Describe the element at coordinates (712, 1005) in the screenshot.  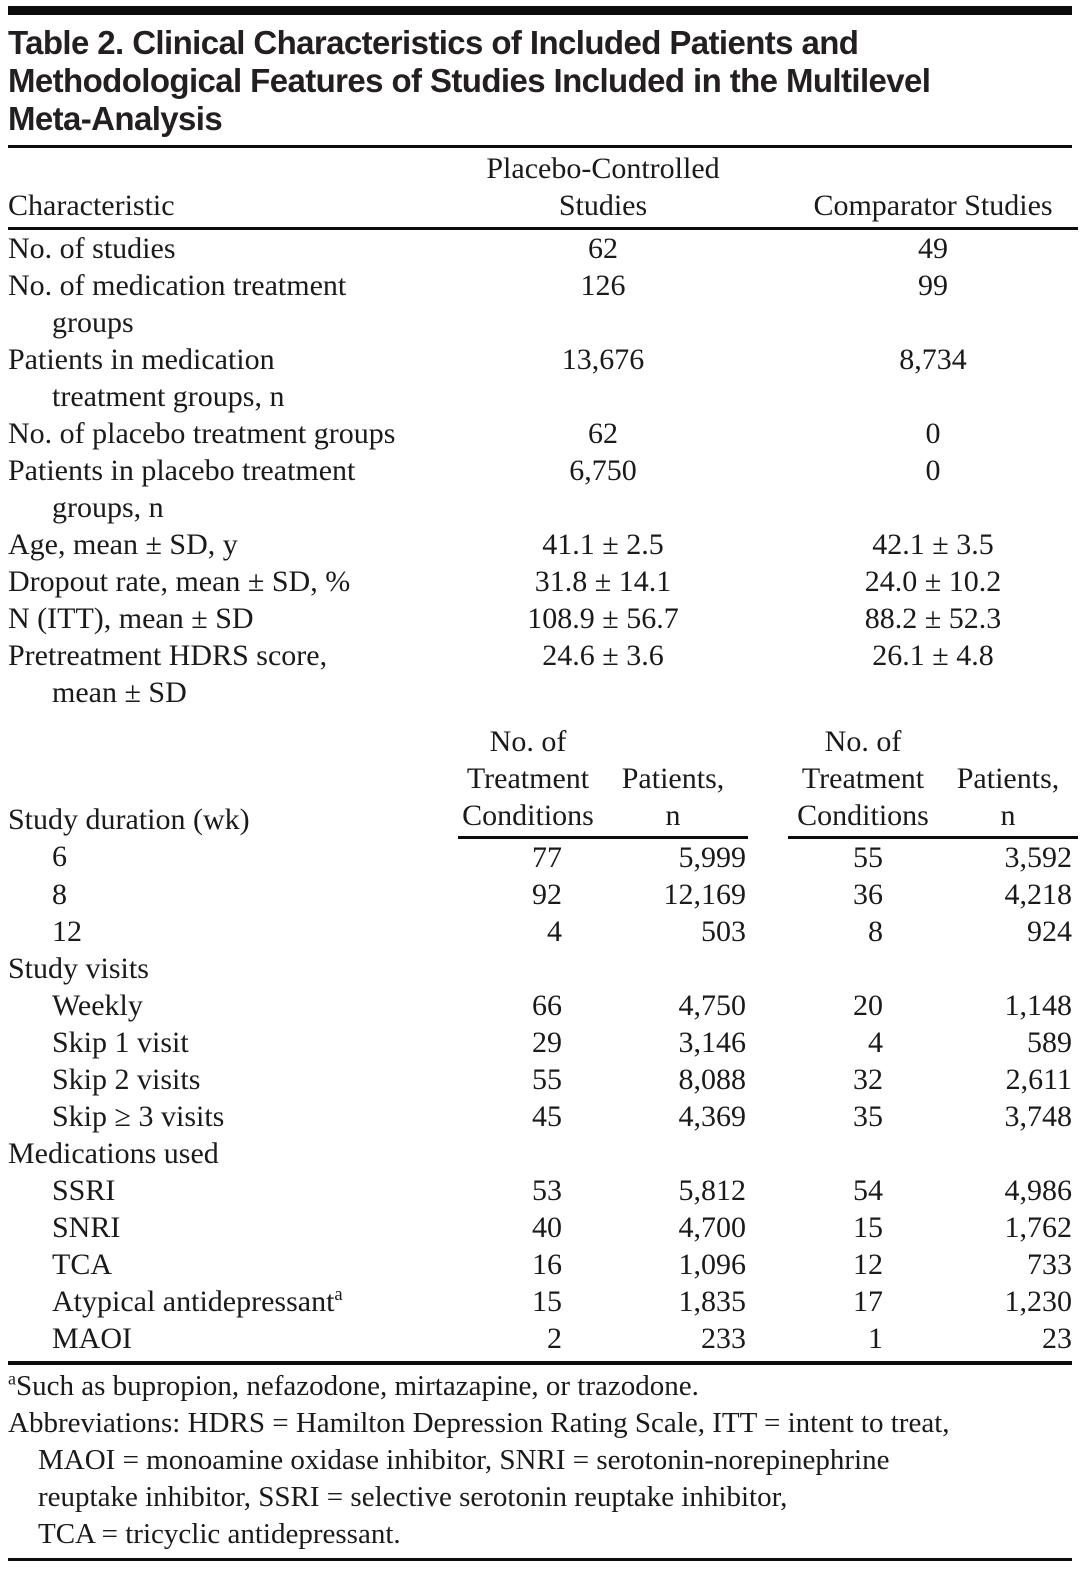
I see `value-cell: 4,750` at that location.